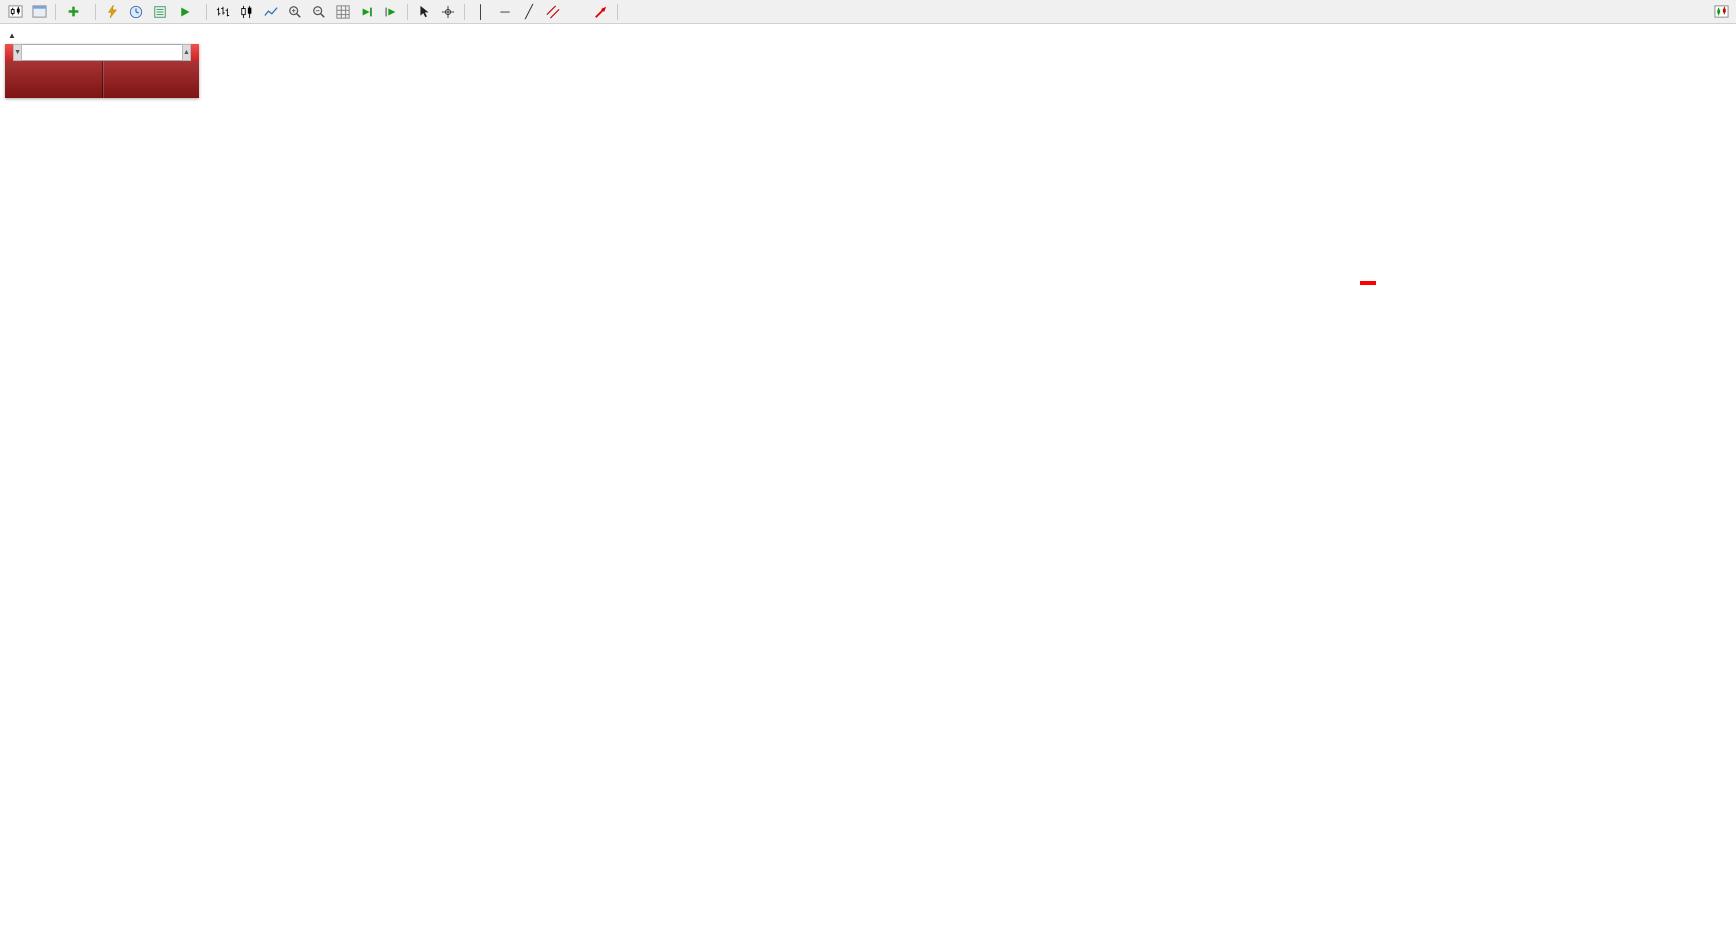 The image size is (1736, 948). I want to click on bar-chart-icon, so click(223, 12).